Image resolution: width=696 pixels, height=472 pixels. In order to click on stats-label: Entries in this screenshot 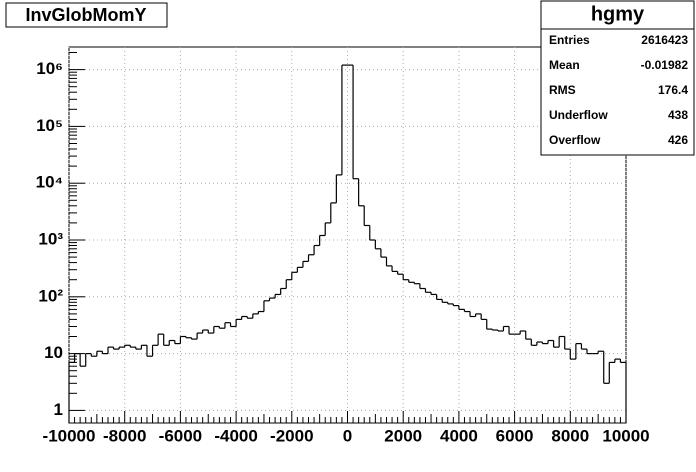, I will do `click(569, 40)`.